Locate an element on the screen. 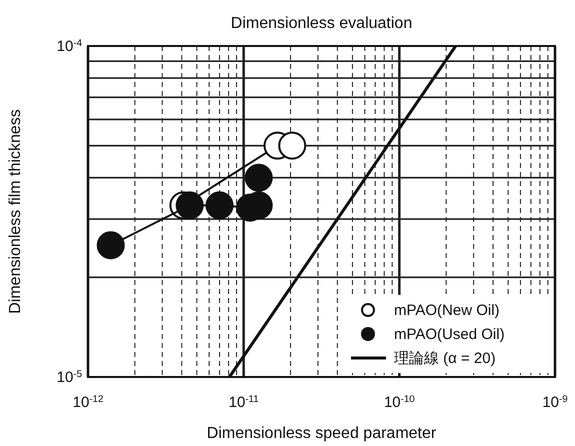  y-axis-title: Dimensionless film thickness is located at coordinates (15, 211).